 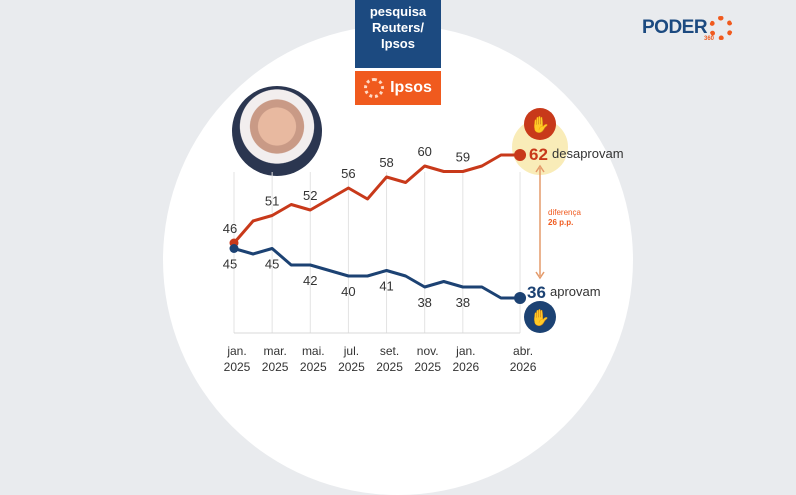 What do you see at coordinates (310, 195) in the screenshot?
I see `data-label: 52` at bounding box center [310, 195].